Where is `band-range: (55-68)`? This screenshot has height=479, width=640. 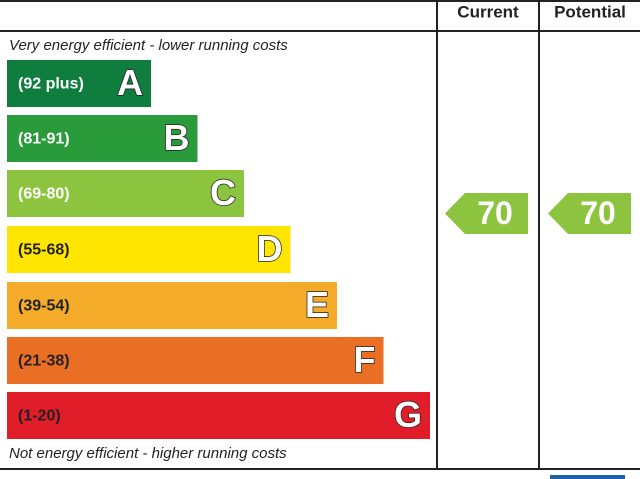
band-range: (55-68) is located at coordinates (44, 250).